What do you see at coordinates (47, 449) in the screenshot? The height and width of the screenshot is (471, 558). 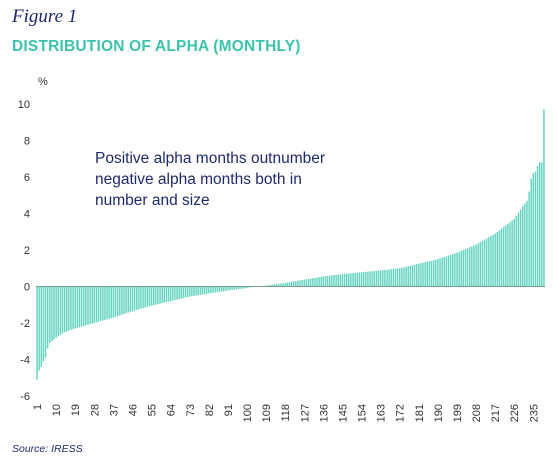 I see `source-note: Source: IRESS` at bounding box center [47, 449].